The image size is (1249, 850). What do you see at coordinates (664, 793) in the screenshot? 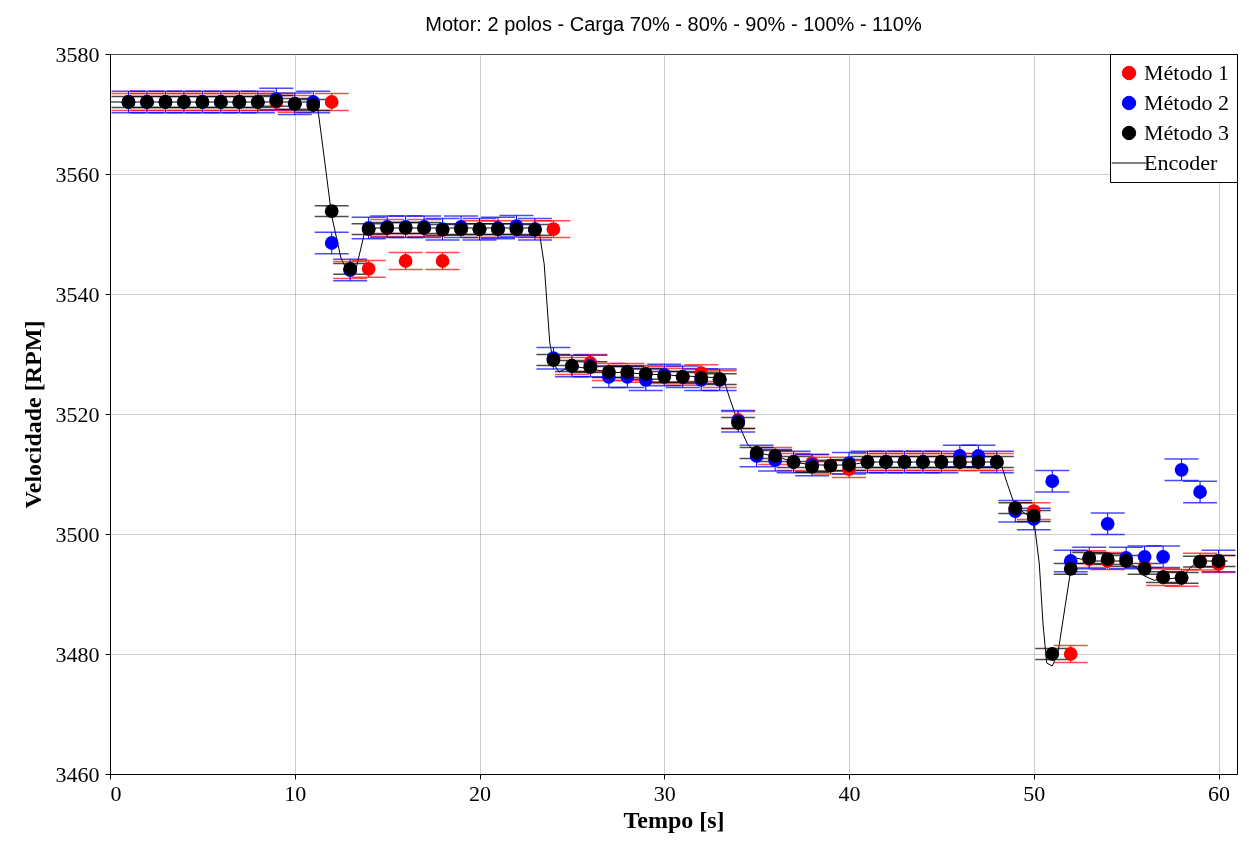
I see `x-tick-label: 30` at bounding box center [664, 793].